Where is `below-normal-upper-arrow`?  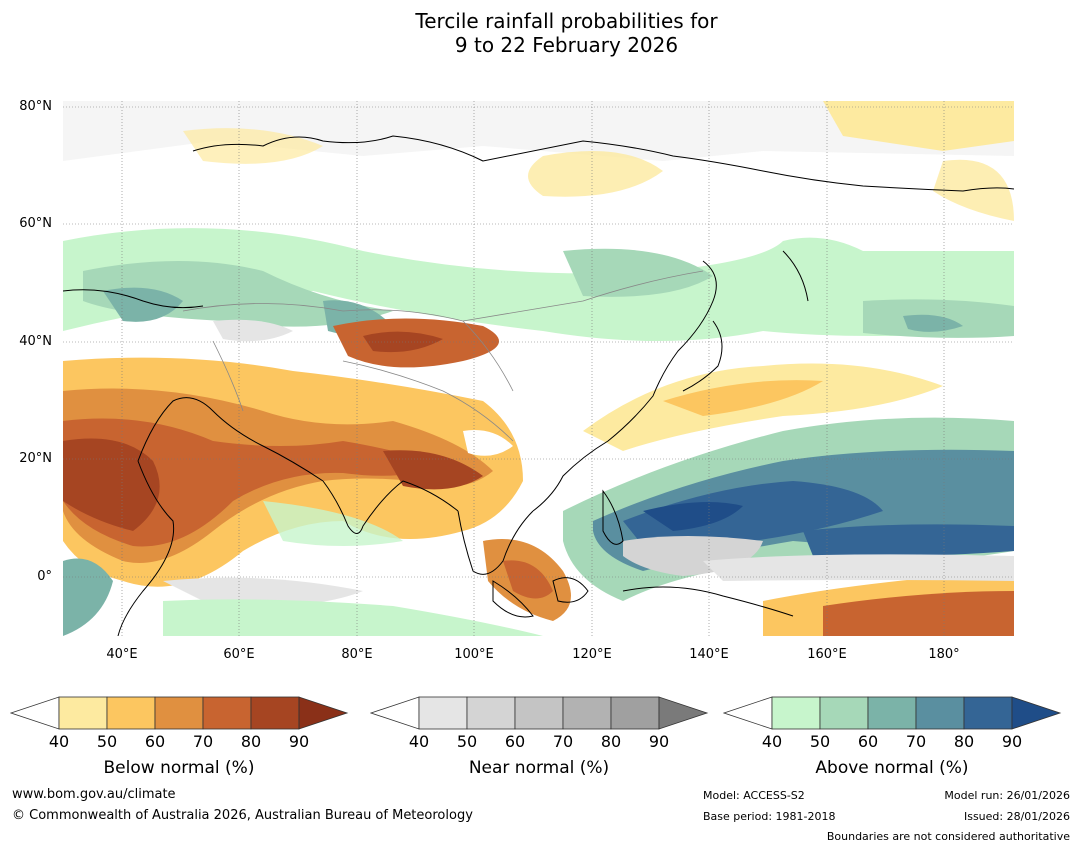 below-normal-upper-arrow is located at coordinates (323, 713).